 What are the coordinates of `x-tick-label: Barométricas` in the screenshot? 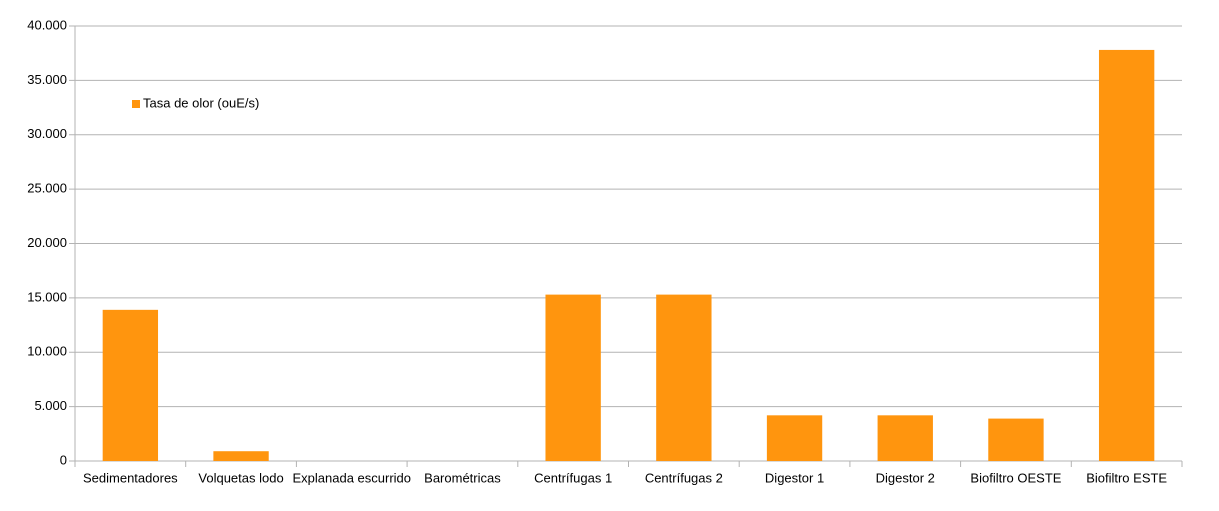 It's located at (462, 477).